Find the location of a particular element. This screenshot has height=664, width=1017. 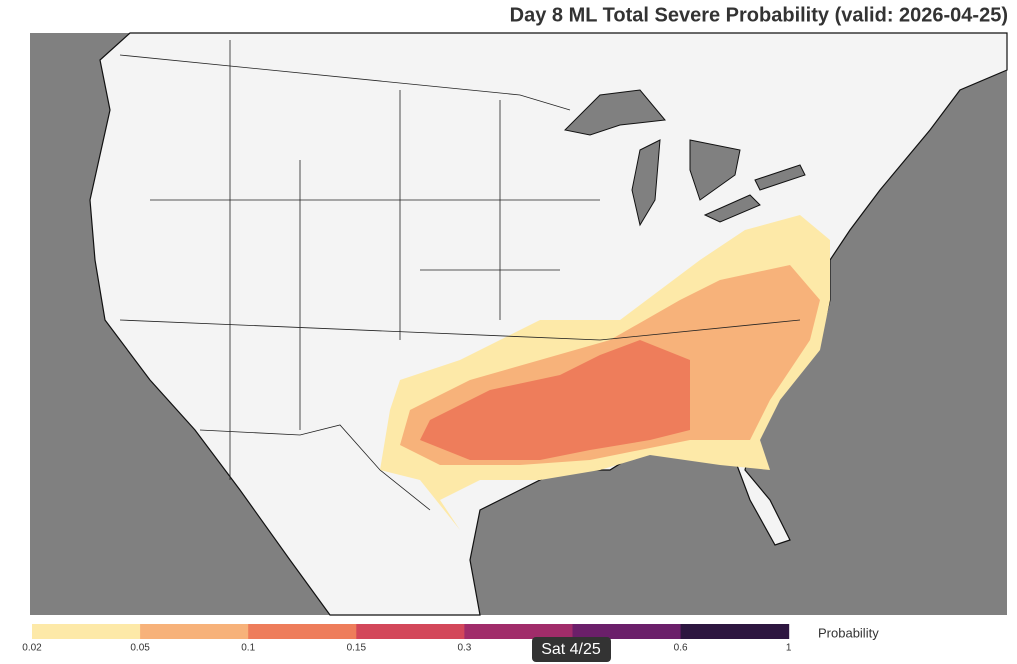

colorbar: Probability 0.02 0.05 0.1 0.15 0.3 0.6 1 is located at coordinates (450, 639).